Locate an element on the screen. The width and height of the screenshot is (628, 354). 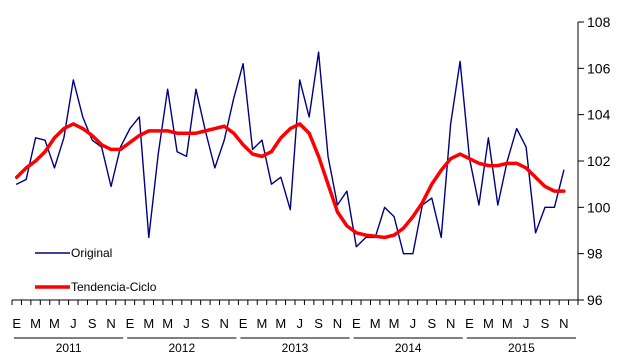
y-tick-label: 104 is located at coordinates (599, 115).